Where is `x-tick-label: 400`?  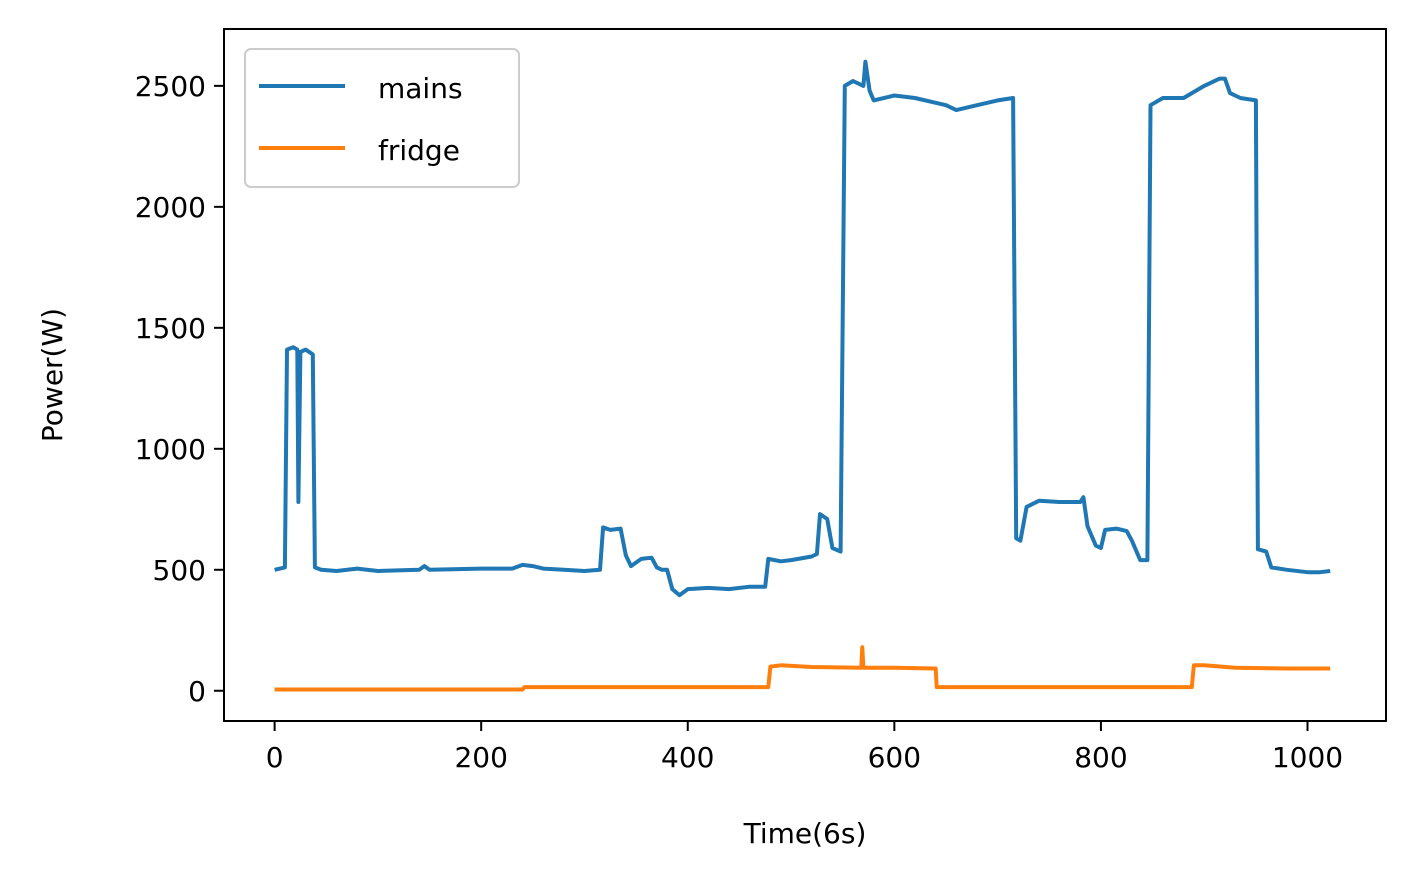 x-tick-label: 400 is located at coordinates (687, 757).